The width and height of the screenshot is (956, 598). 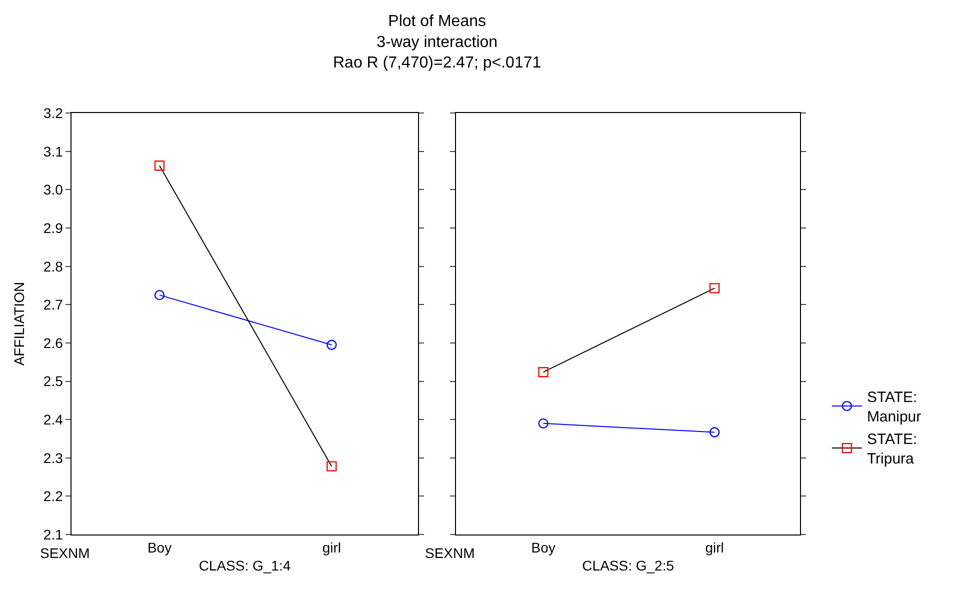 What do you see at coordinates (53, 304) in the screenshot?
I see `y-tick-label: 2.7` at bounding box center [53, 304].